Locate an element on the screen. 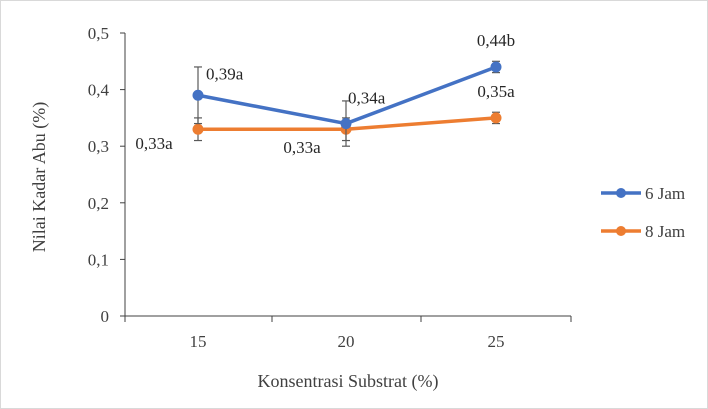 This screenshot has width=708, height=409. x-tick-label: 15 is located at coordinates (198, 341).